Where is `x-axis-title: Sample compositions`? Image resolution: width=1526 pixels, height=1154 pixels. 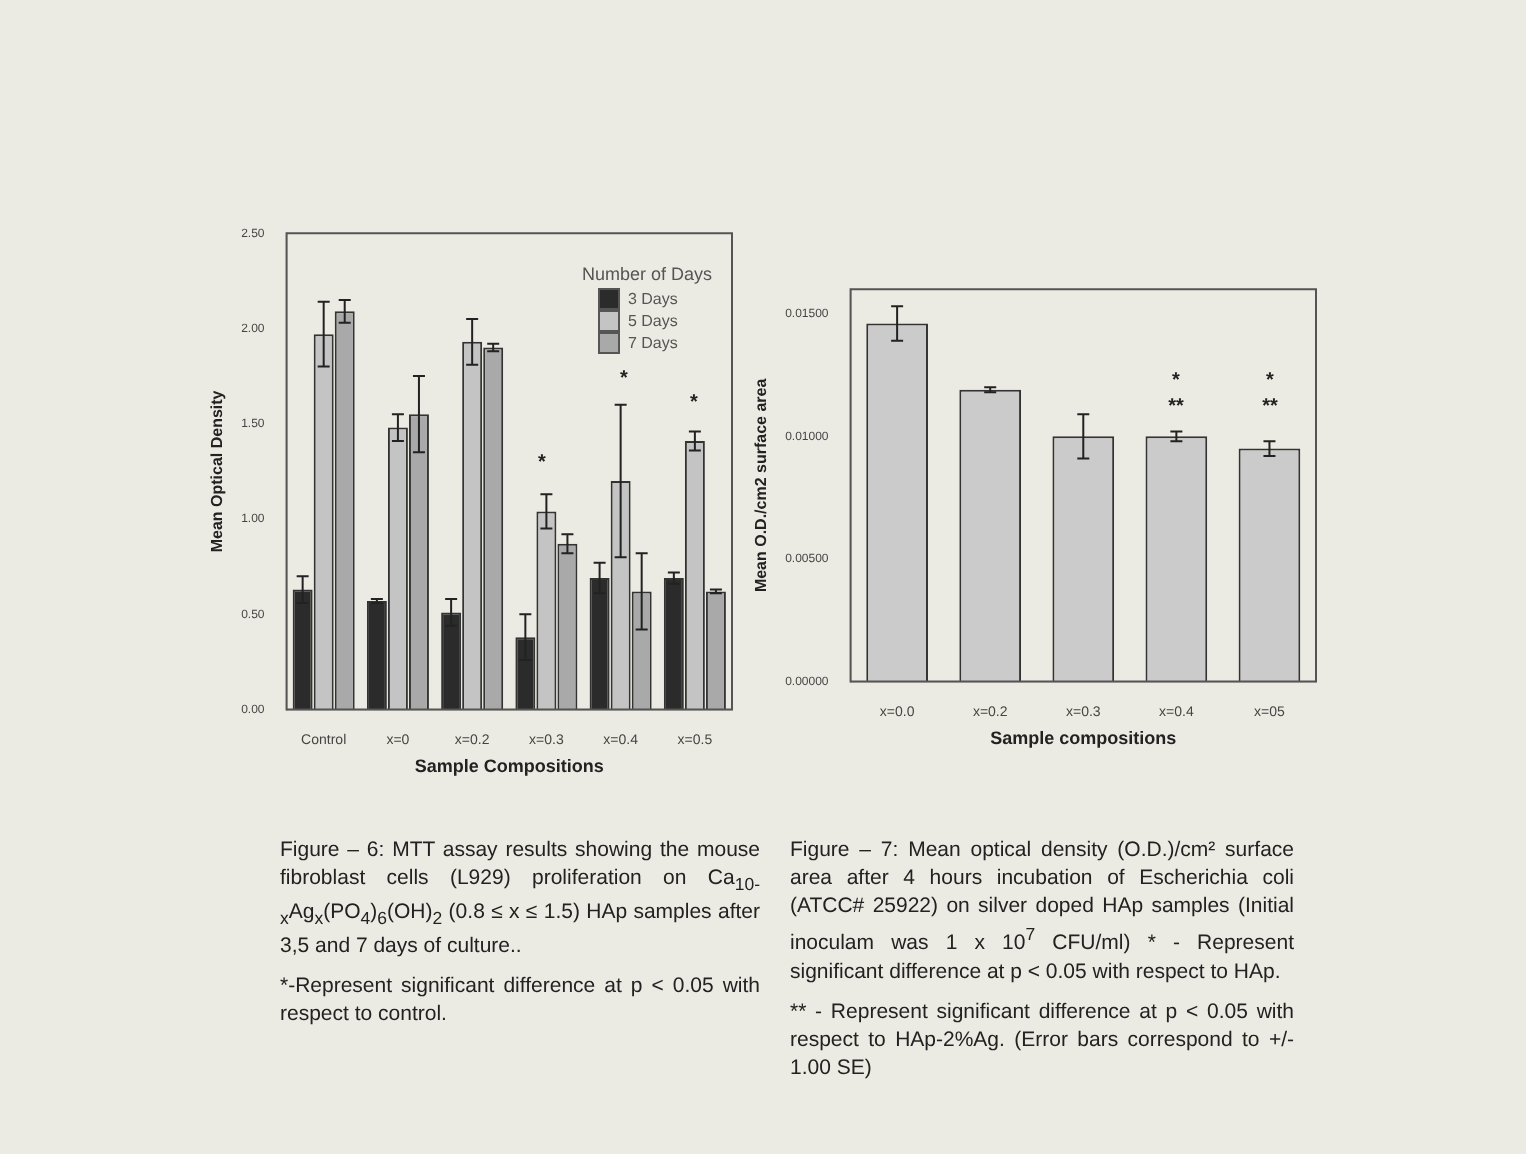 x-axis-title: Sample compositions is located at coordinates (1083, 738).